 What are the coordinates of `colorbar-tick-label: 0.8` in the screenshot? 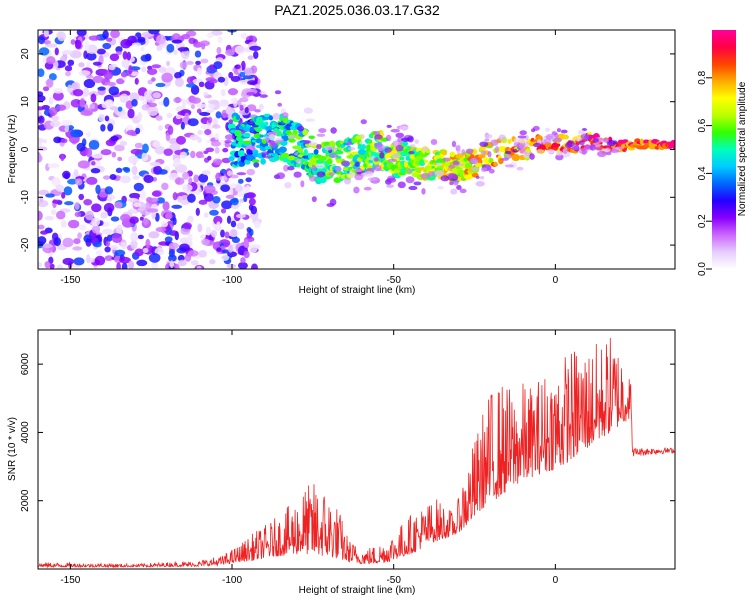 It's located at (702, 77).